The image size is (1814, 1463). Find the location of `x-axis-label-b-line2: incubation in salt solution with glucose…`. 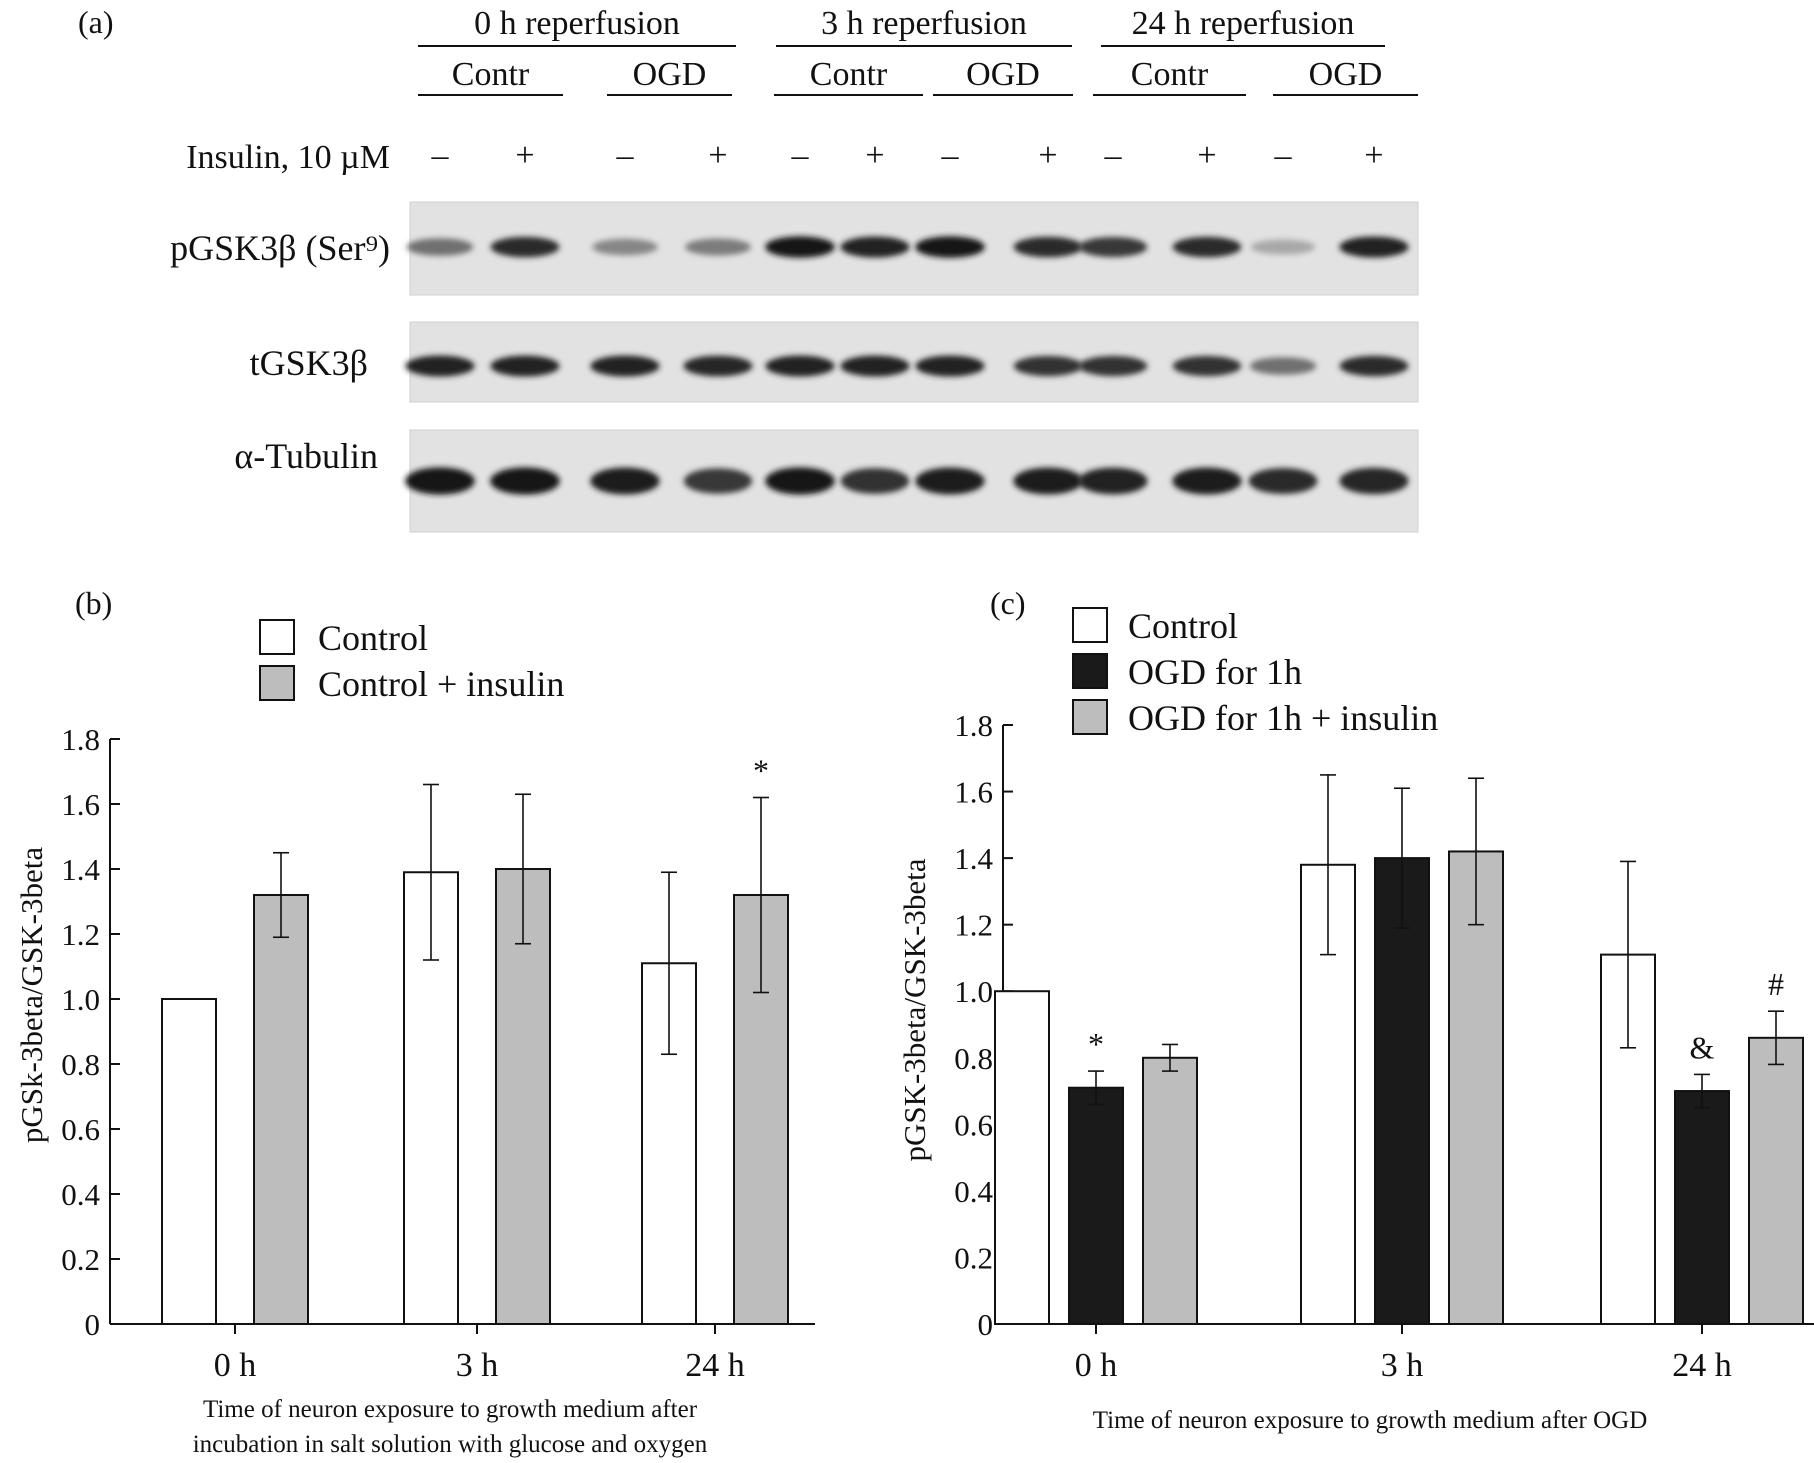

x-axis-label-b-line2: incubation in salt solution with glucose… is located at coordinates (450, 1444).